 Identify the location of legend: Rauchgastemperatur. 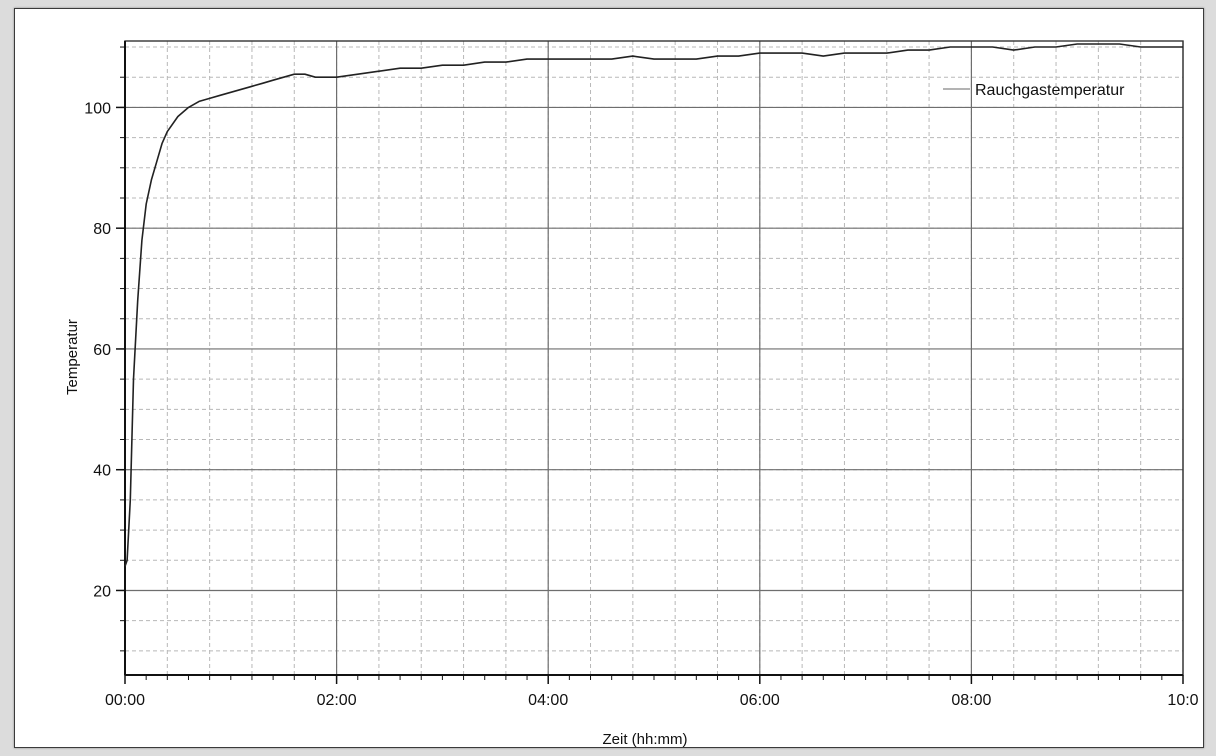
(1034, 90).